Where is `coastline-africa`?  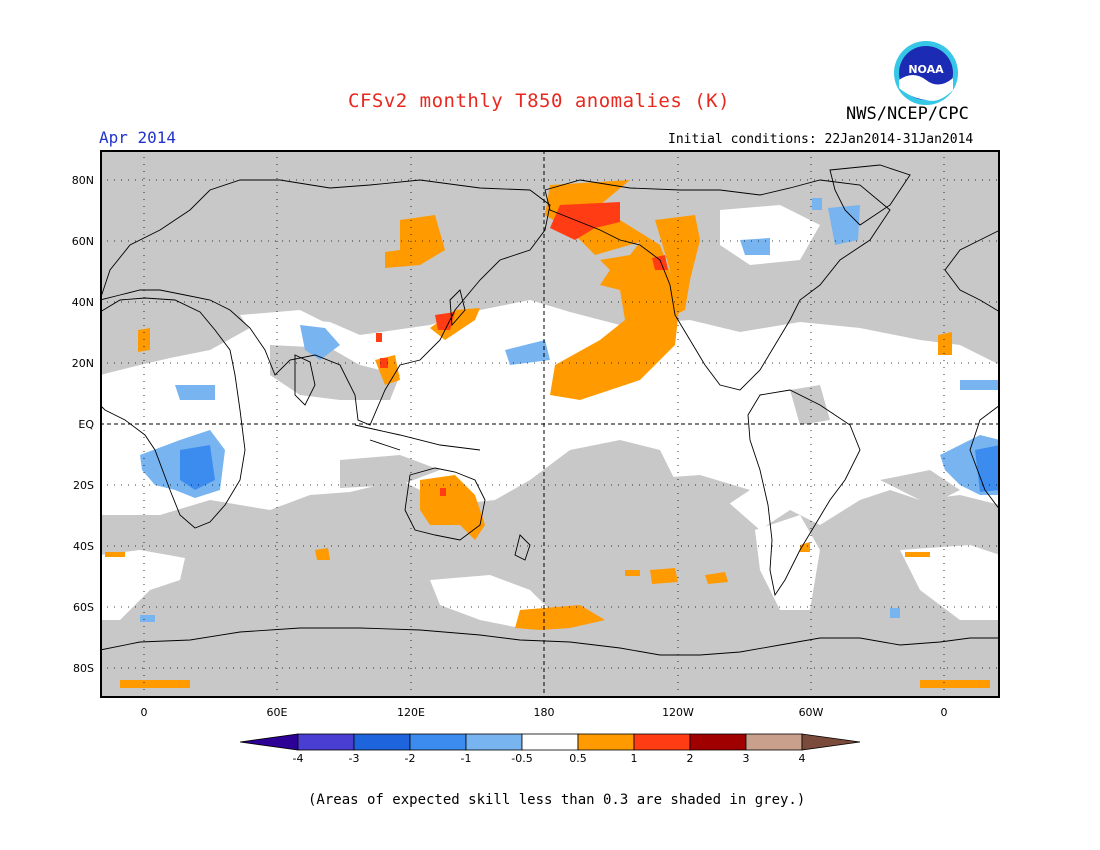 coastline-africa is located at coordinates (173, 413).